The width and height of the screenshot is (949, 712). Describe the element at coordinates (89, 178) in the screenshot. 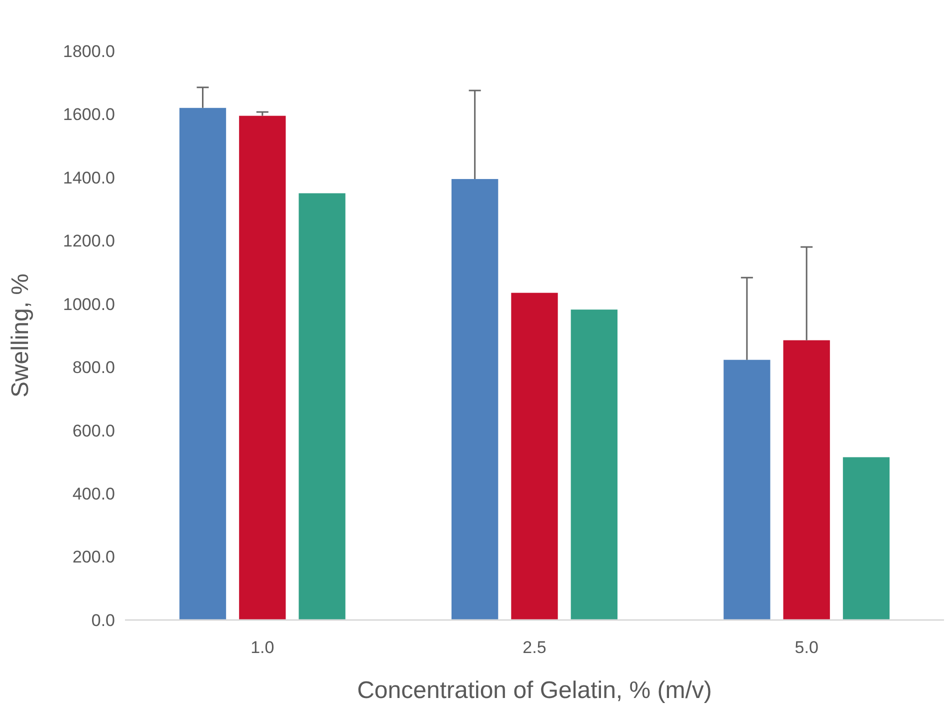

I see `y-tick-label: 1400.0` at that location.